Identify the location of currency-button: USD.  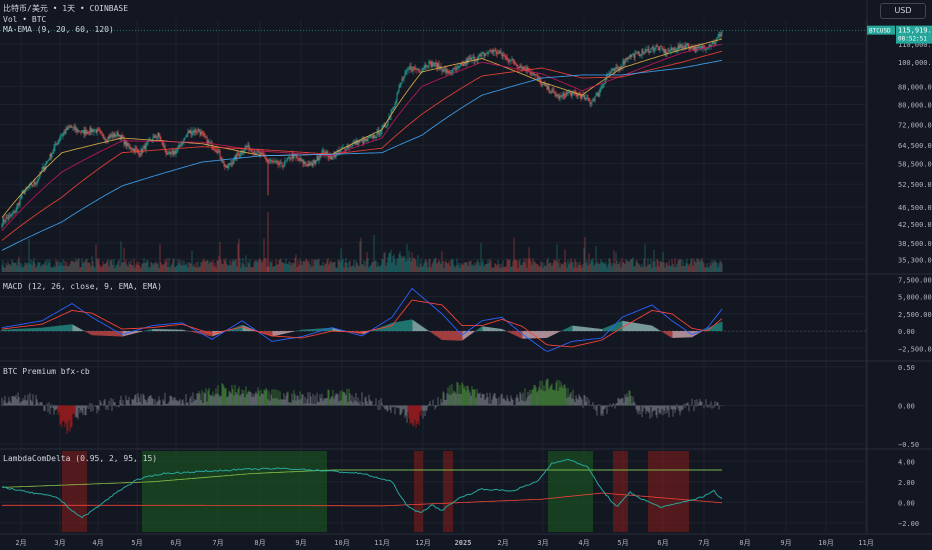
(903, 11).